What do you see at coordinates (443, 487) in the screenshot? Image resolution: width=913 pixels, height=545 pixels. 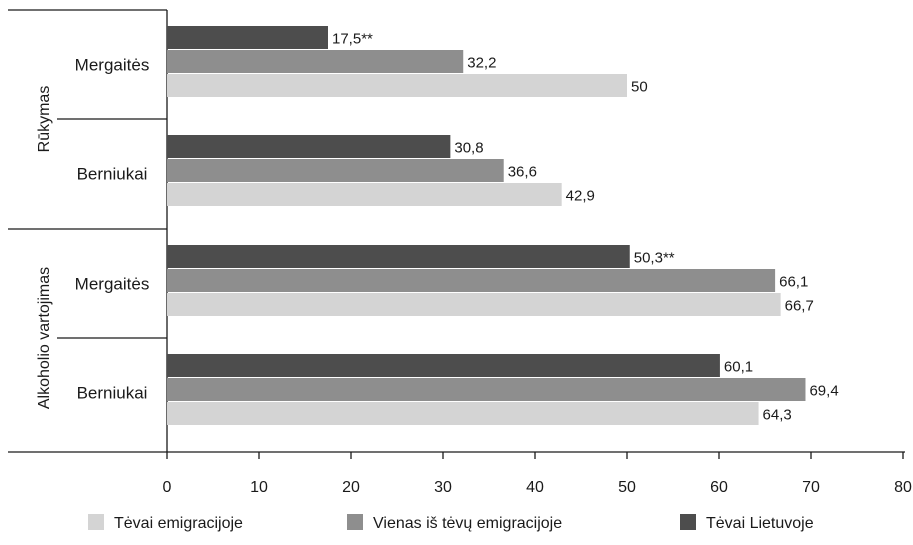 I see `x-tick-label: 30` at bounding box center [443, 487].